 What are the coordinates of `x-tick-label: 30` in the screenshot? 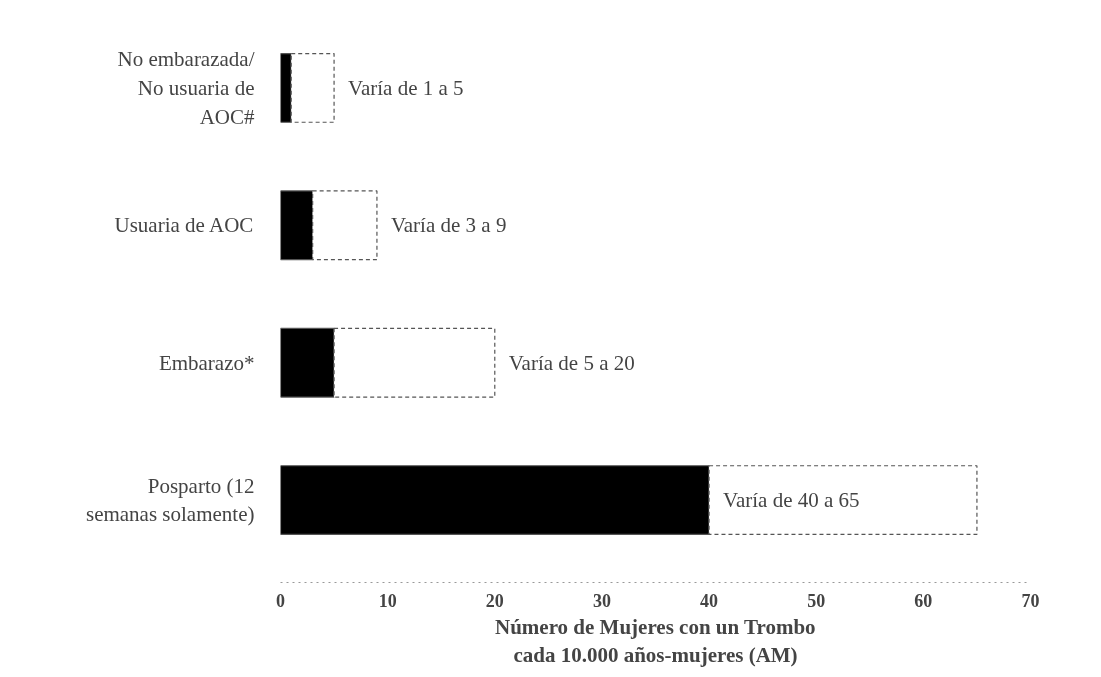 It's located at (601, 600).